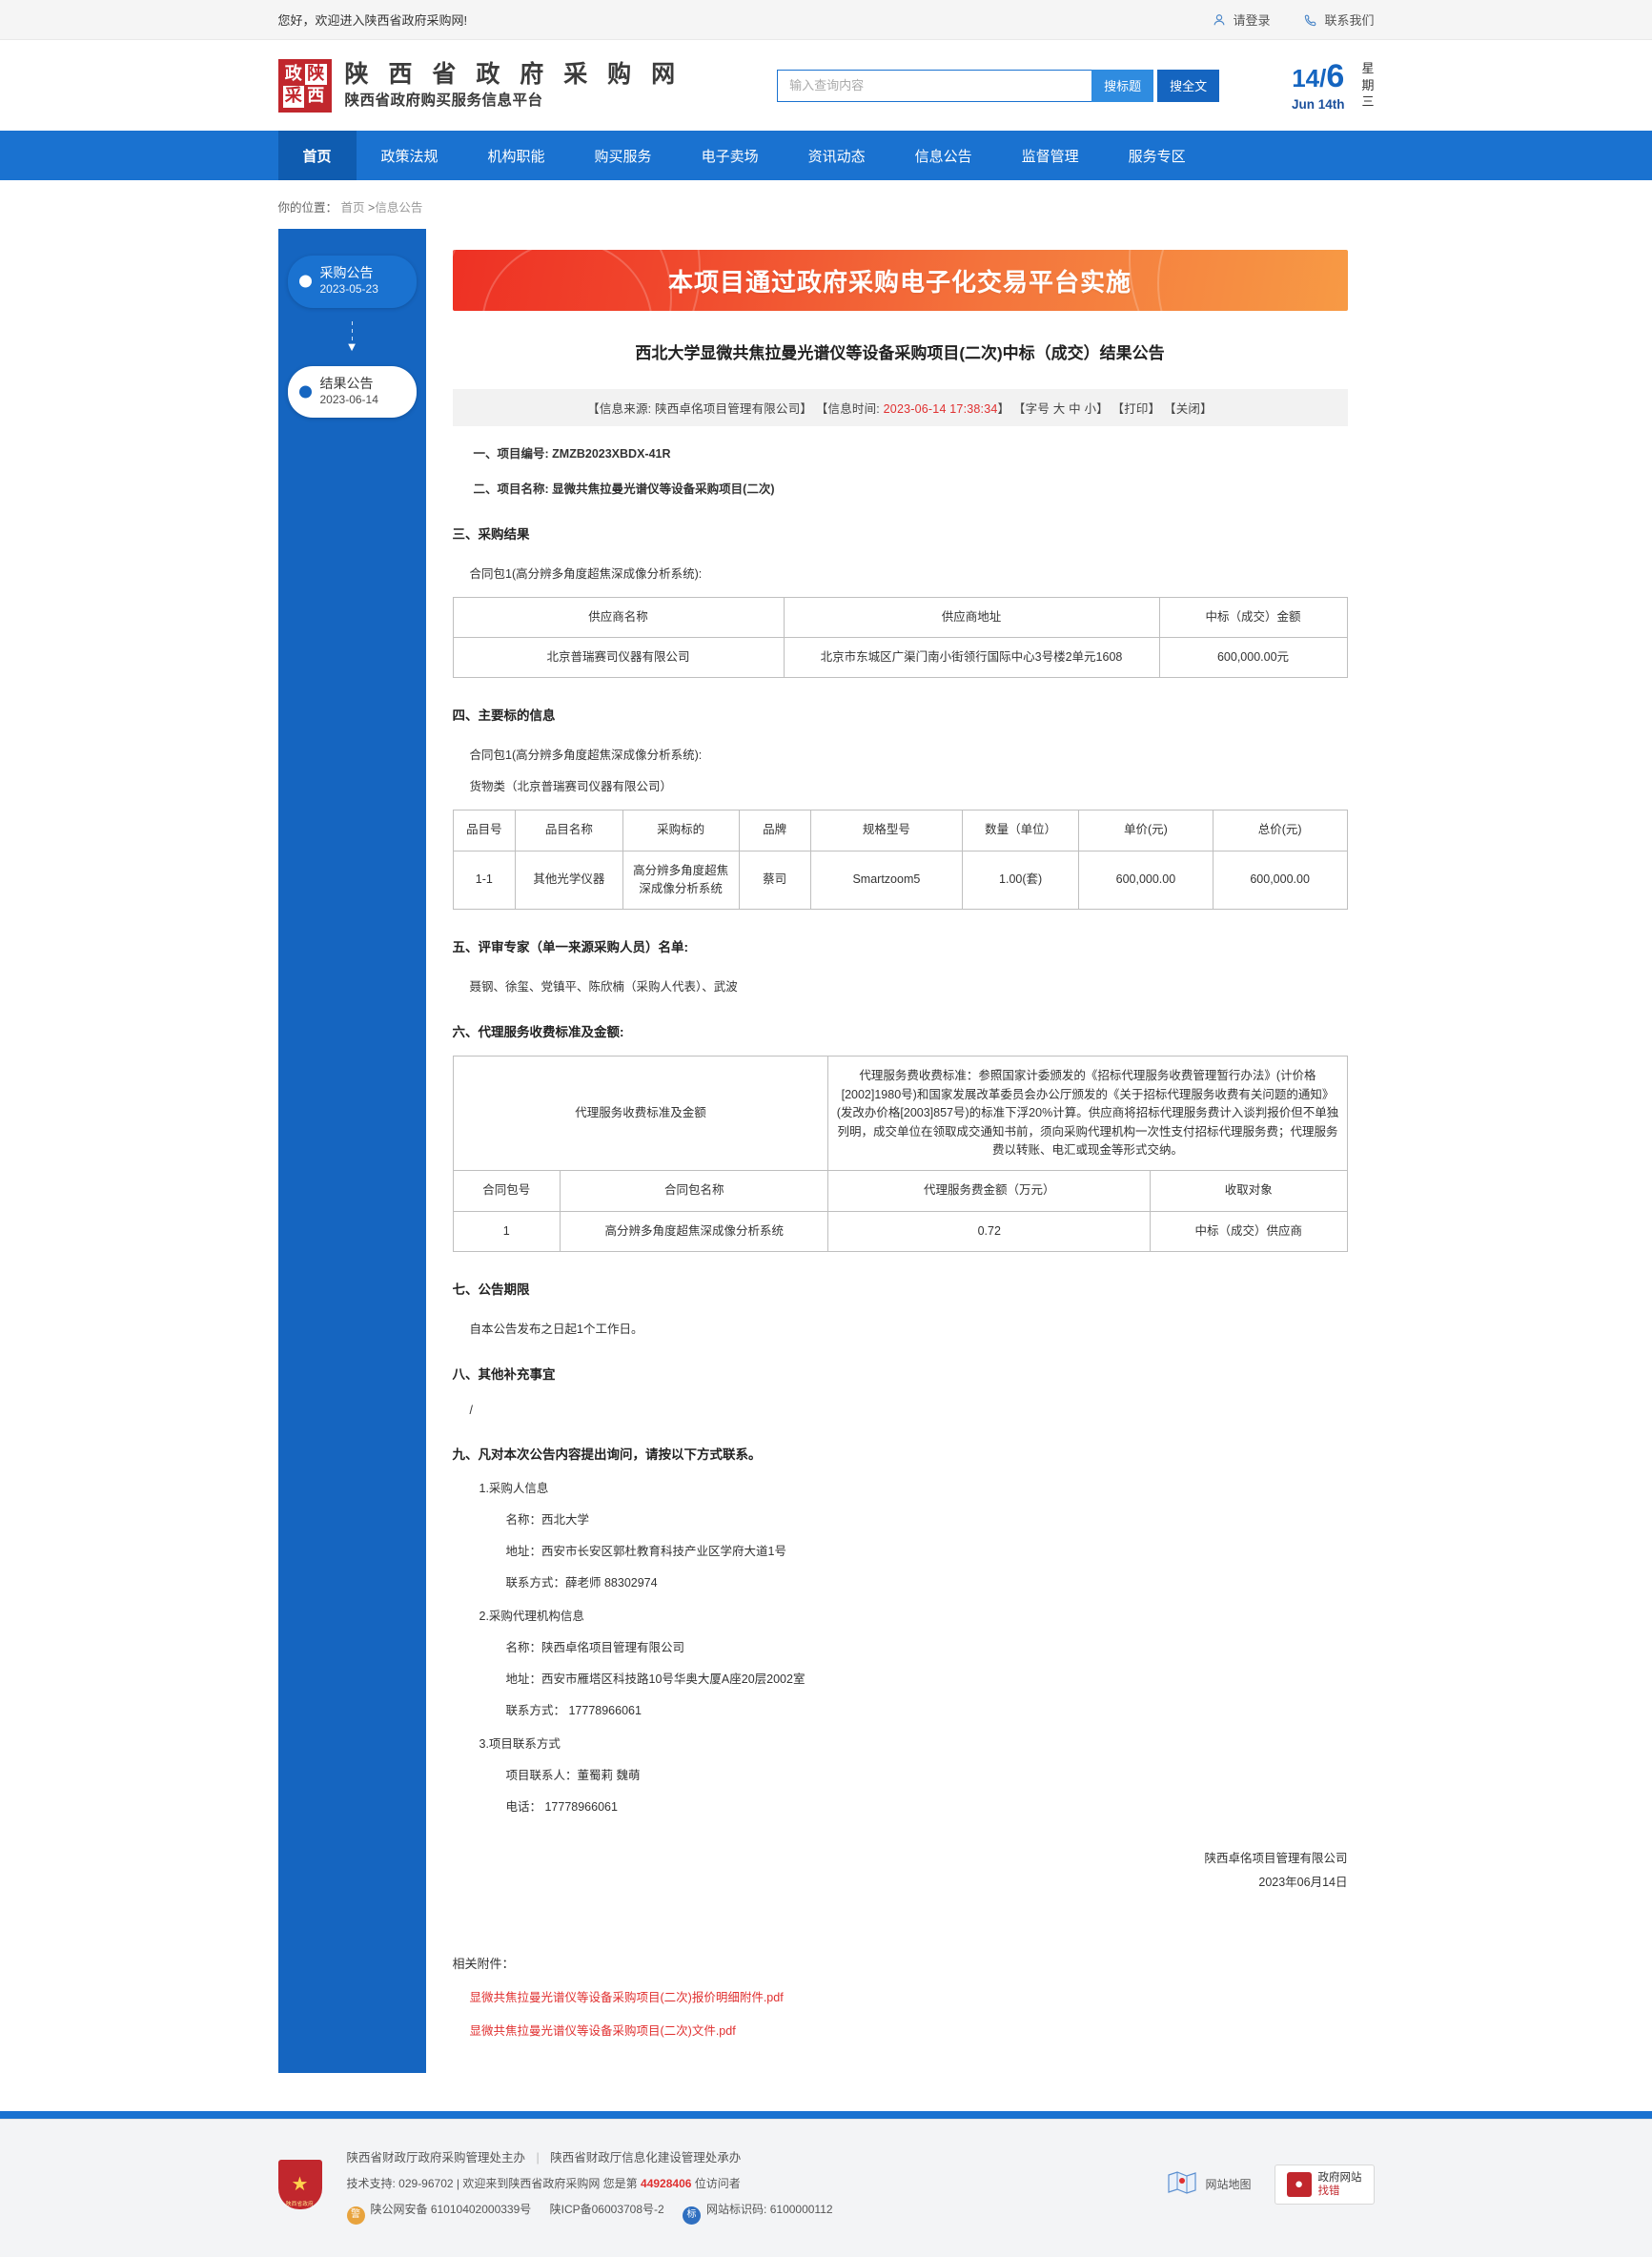 The height and width of the screenshot is (2257, 1652). What do you see at coordinates (491, 534) in the screenshot?
I see `section-3-title: 三、采购结果` at bounding box center [491, 534].